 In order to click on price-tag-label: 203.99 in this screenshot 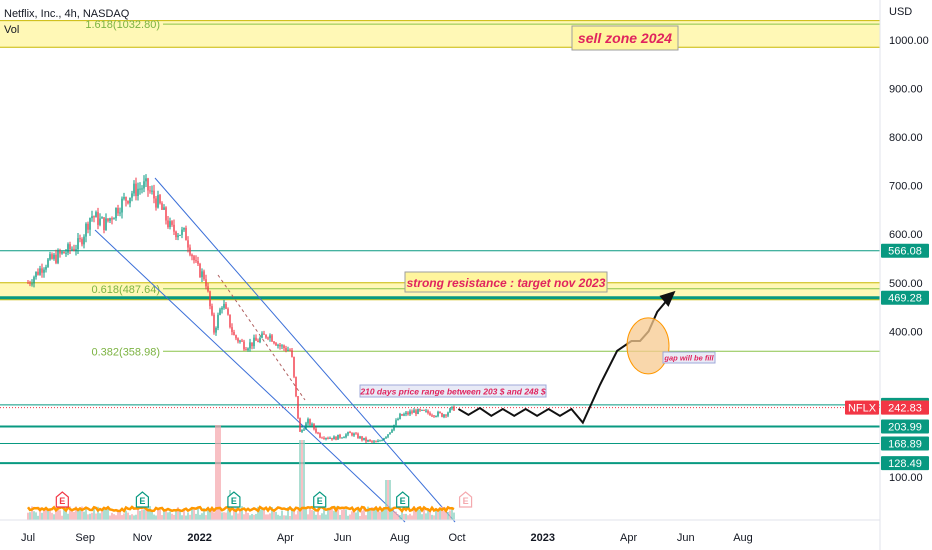, I will do `click(905, 428)`.